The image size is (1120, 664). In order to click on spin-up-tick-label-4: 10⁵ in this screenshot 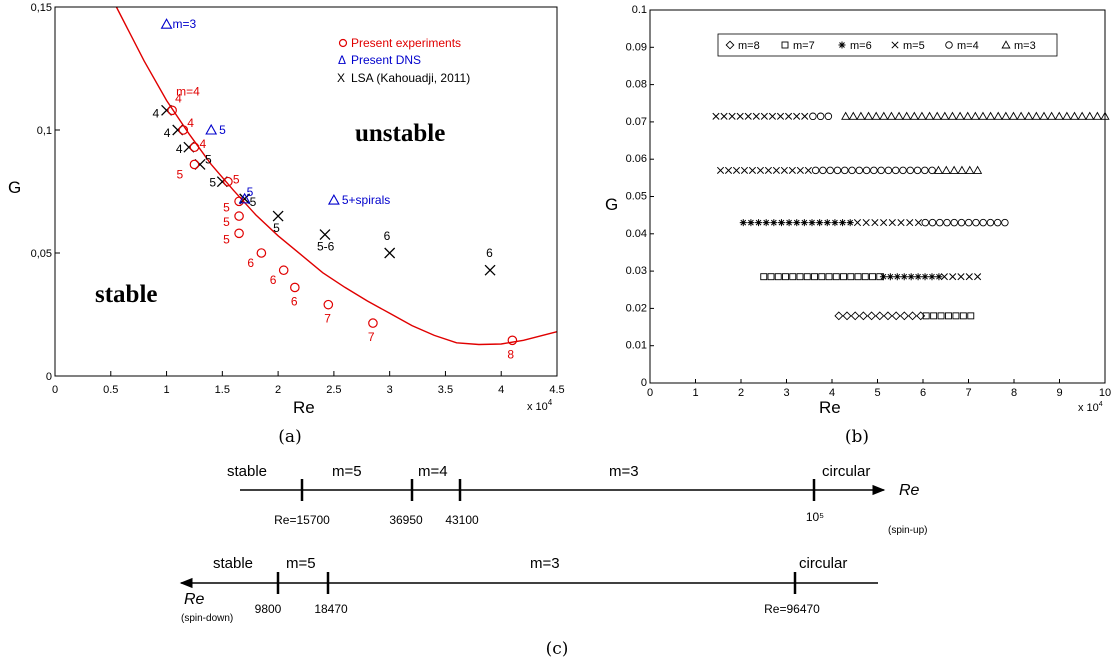, I will do `click(815, 517)`.